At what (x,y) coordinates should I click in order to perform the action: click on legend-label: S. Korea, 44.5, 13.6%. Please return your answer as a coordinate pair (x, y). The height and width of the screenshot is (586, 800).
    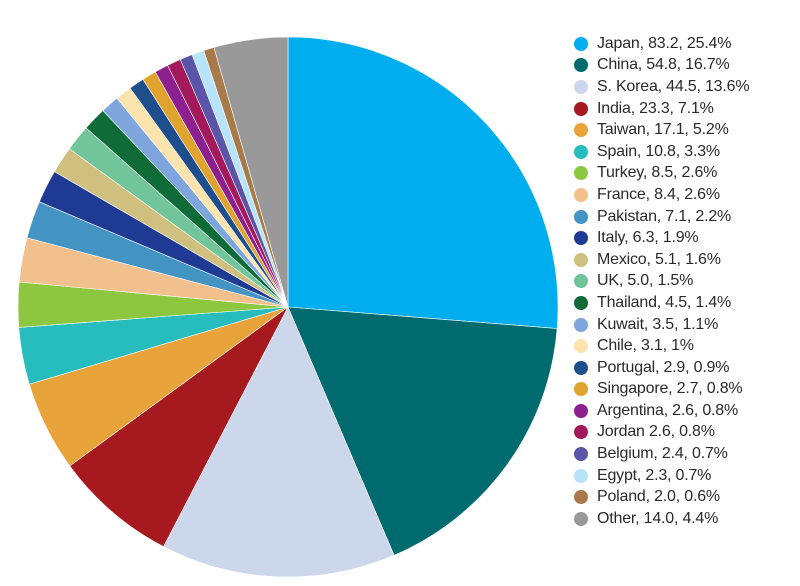
    Looking at the image, I should click on (673, 86).